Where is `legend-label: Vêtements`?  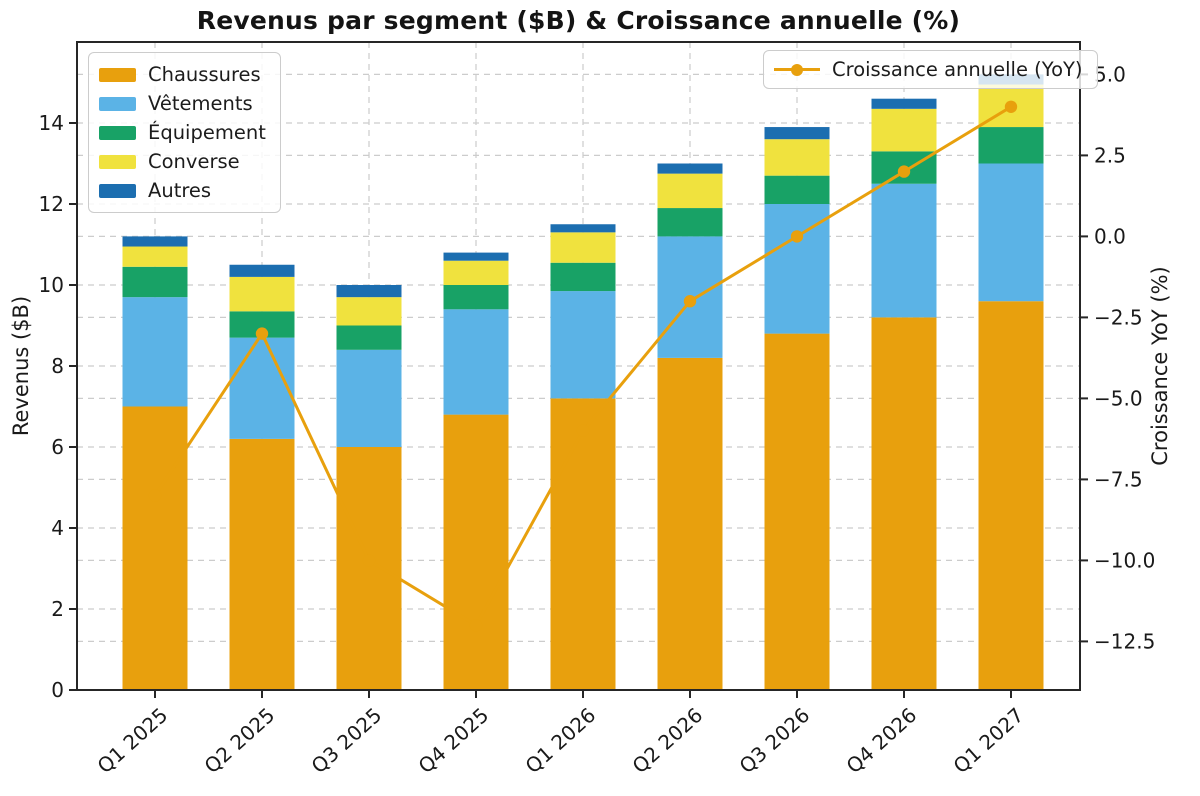 legend-label: Vêtements is located at coordinates (200, 103).